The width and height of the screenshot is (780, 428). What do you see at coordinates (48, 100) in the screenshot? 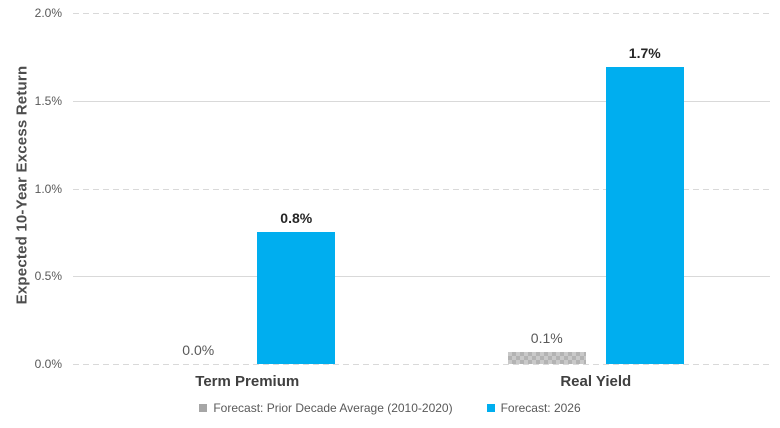
I see `y-tick-label: 1.5%` at bounding box center [48, 100].